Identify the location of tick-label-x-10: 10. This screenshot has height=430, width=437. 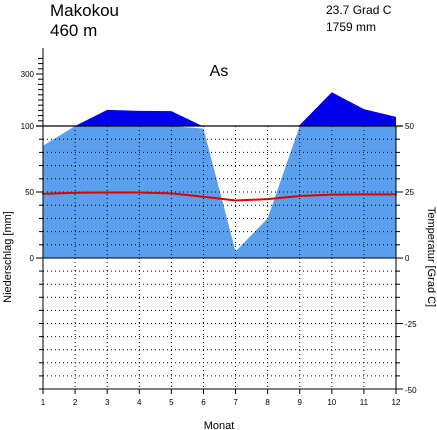
(331, 402).